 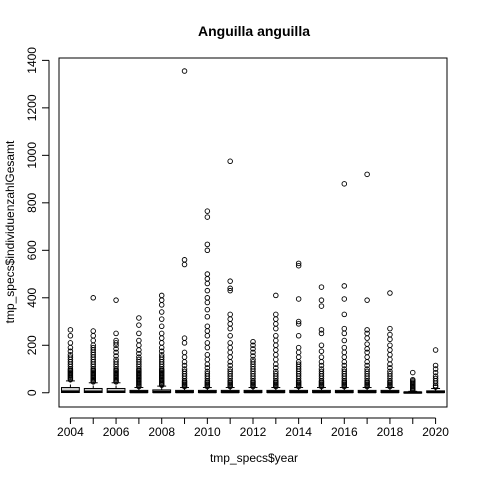 I want to click on box-2017, so click(x=367, y=282).